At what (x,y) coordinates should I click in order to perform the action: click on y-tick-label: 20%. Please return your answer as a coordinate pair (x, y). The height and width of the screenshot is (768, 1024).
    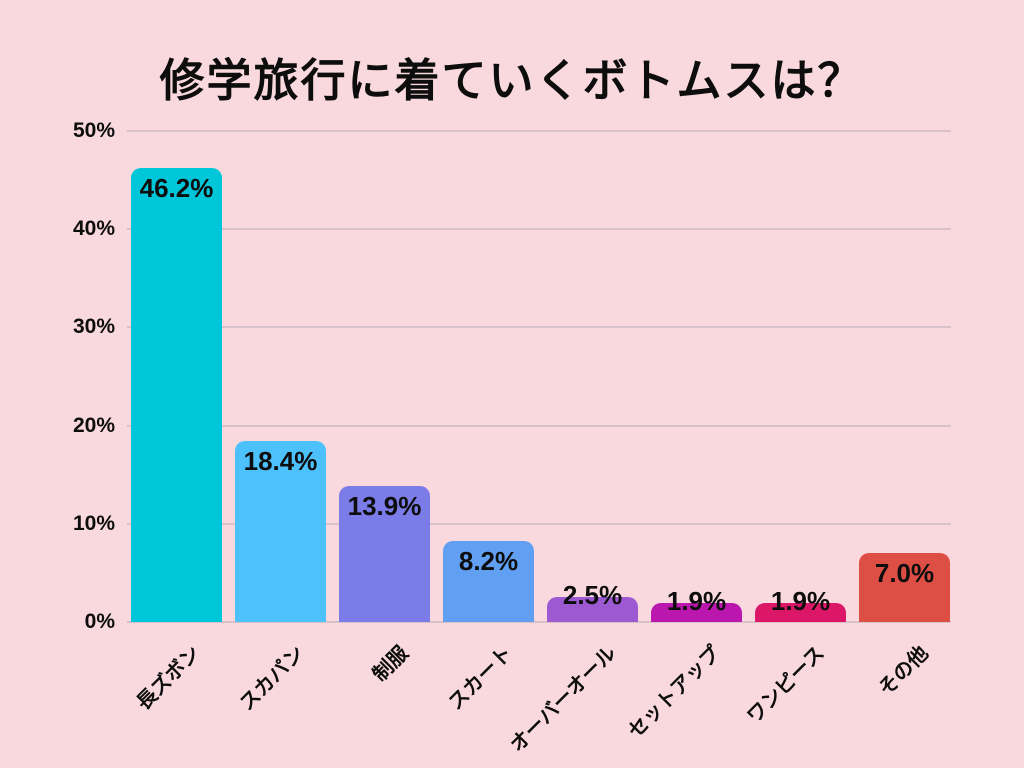
    Looking at the image, I should click on (93, 425).